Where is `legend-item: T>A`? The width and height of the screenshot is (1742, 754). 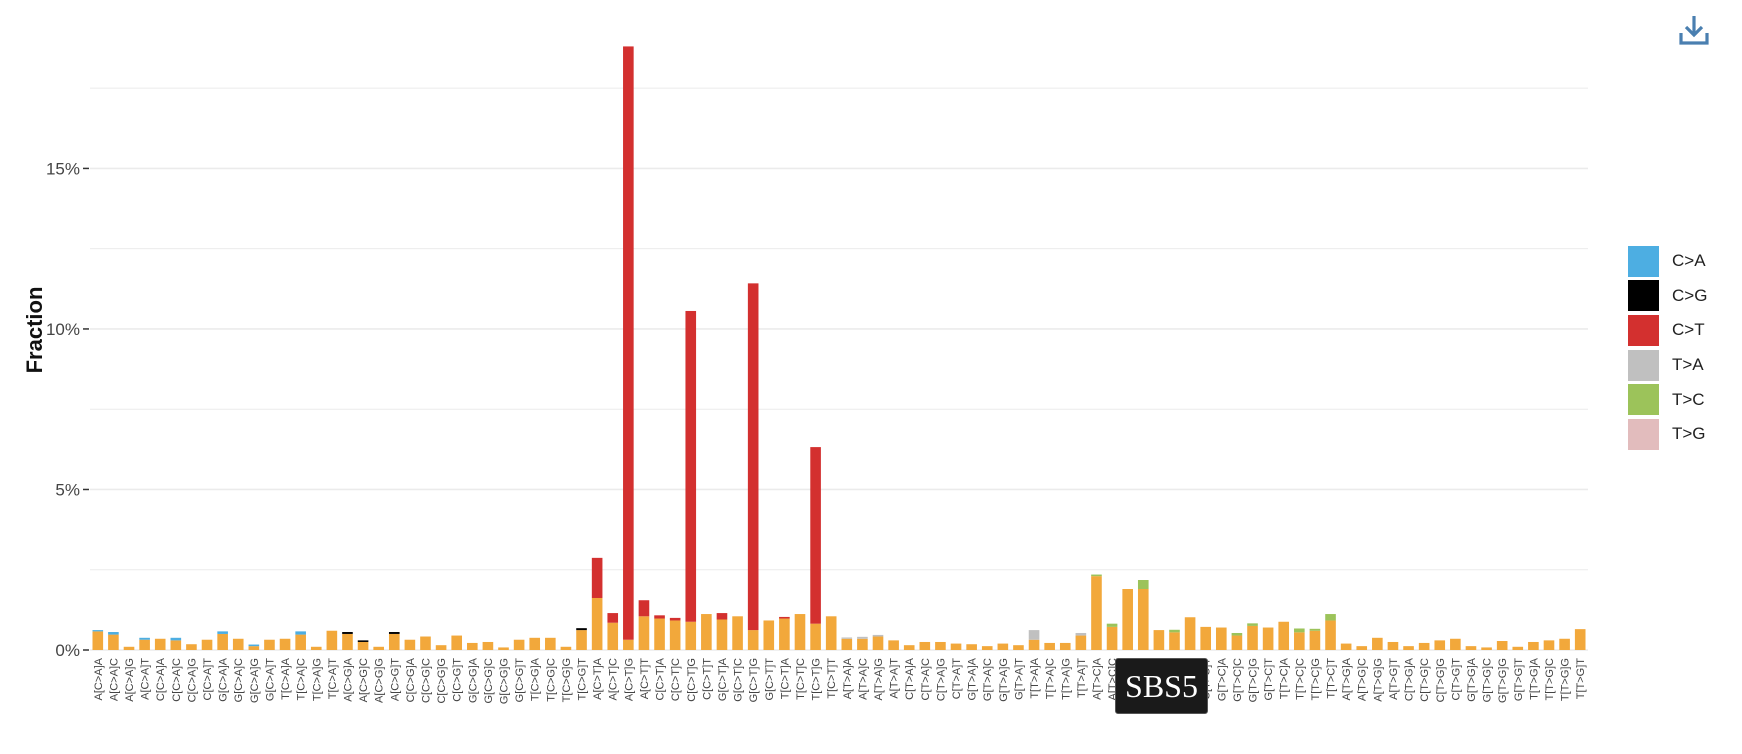
legend-item: T>A is located at coordinates (1667, 365).